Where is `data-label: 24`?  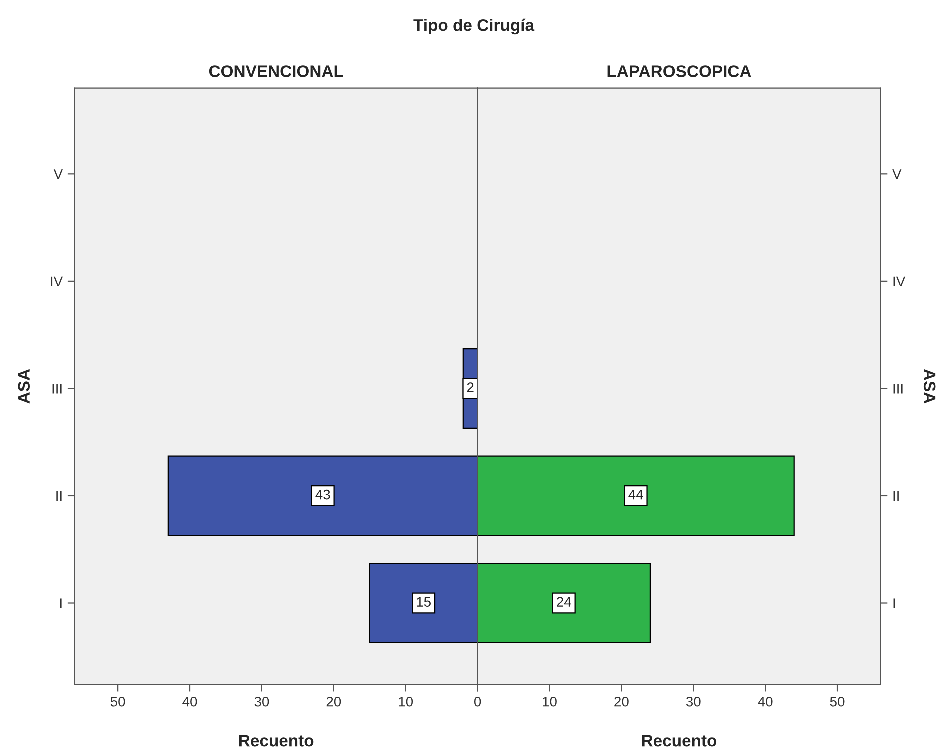
data-label: 24 is located at coordinates (564, 602).